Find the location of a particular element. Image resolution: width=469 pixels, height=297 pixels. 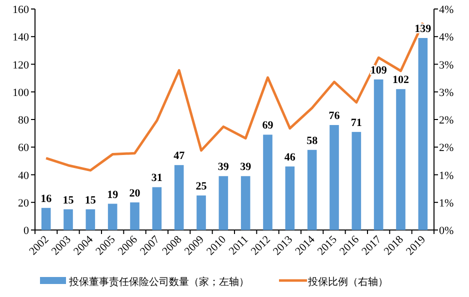

data-label: 46 is located at coordinates (290, 157).